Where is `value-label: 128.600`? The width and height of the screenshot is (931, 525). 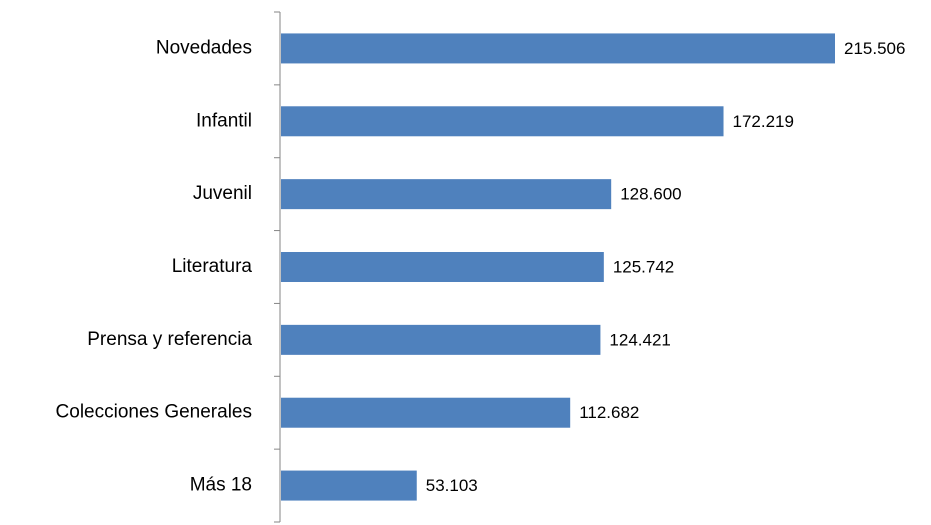
value-label: 128.600 is located at coordinates (650, 194).